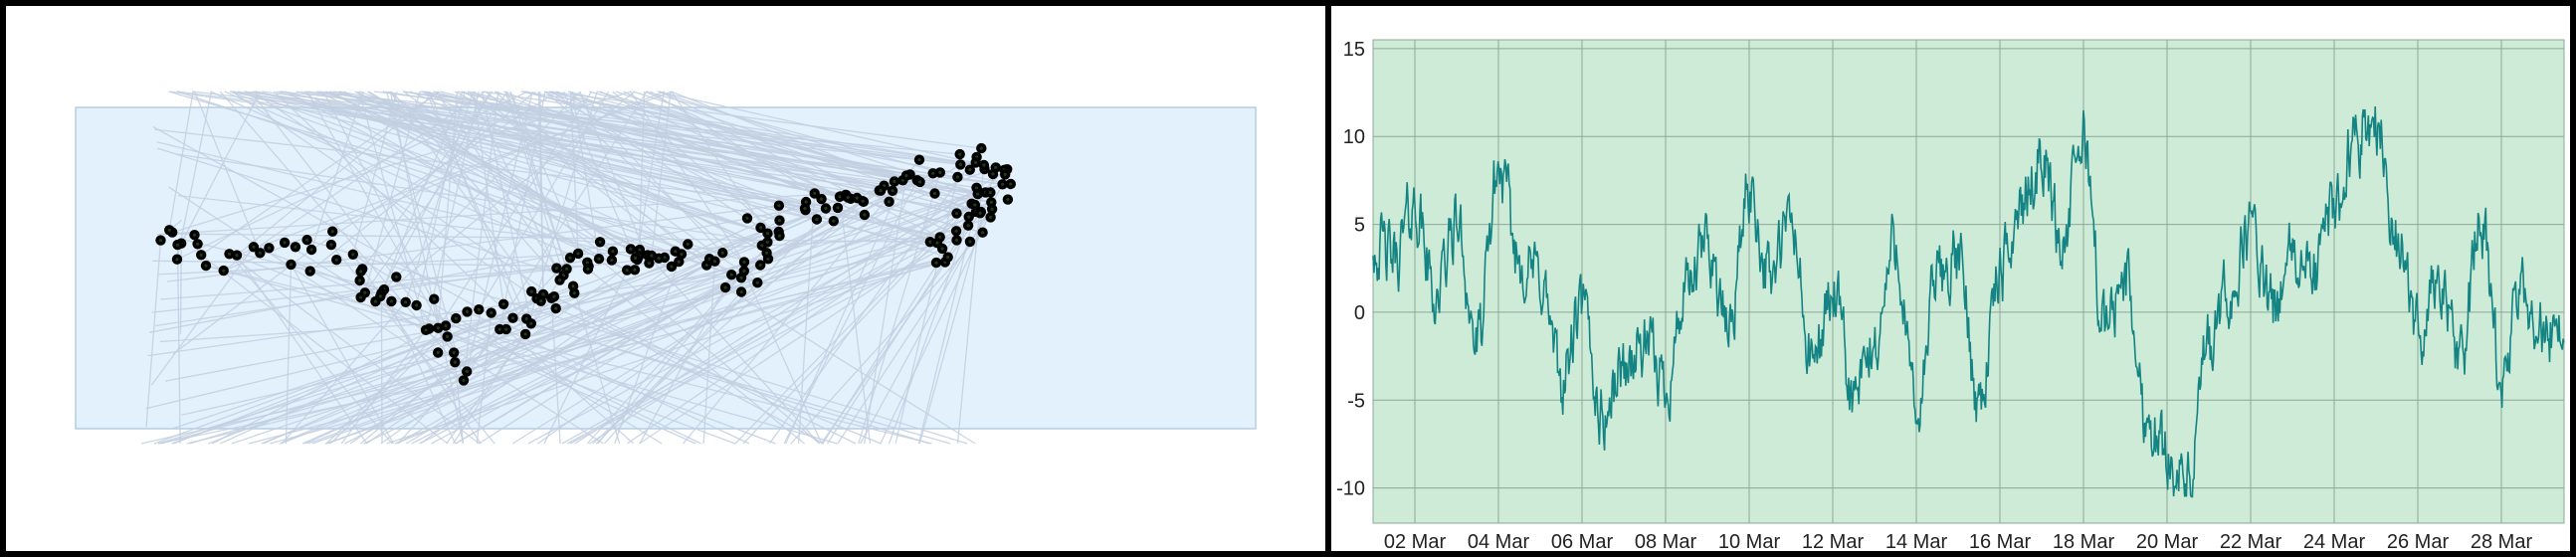 Image resolution: width=2576 pixels, height=557 pixels. I want to click on x-tick-label: 12 Mar, so click(1833, 541).